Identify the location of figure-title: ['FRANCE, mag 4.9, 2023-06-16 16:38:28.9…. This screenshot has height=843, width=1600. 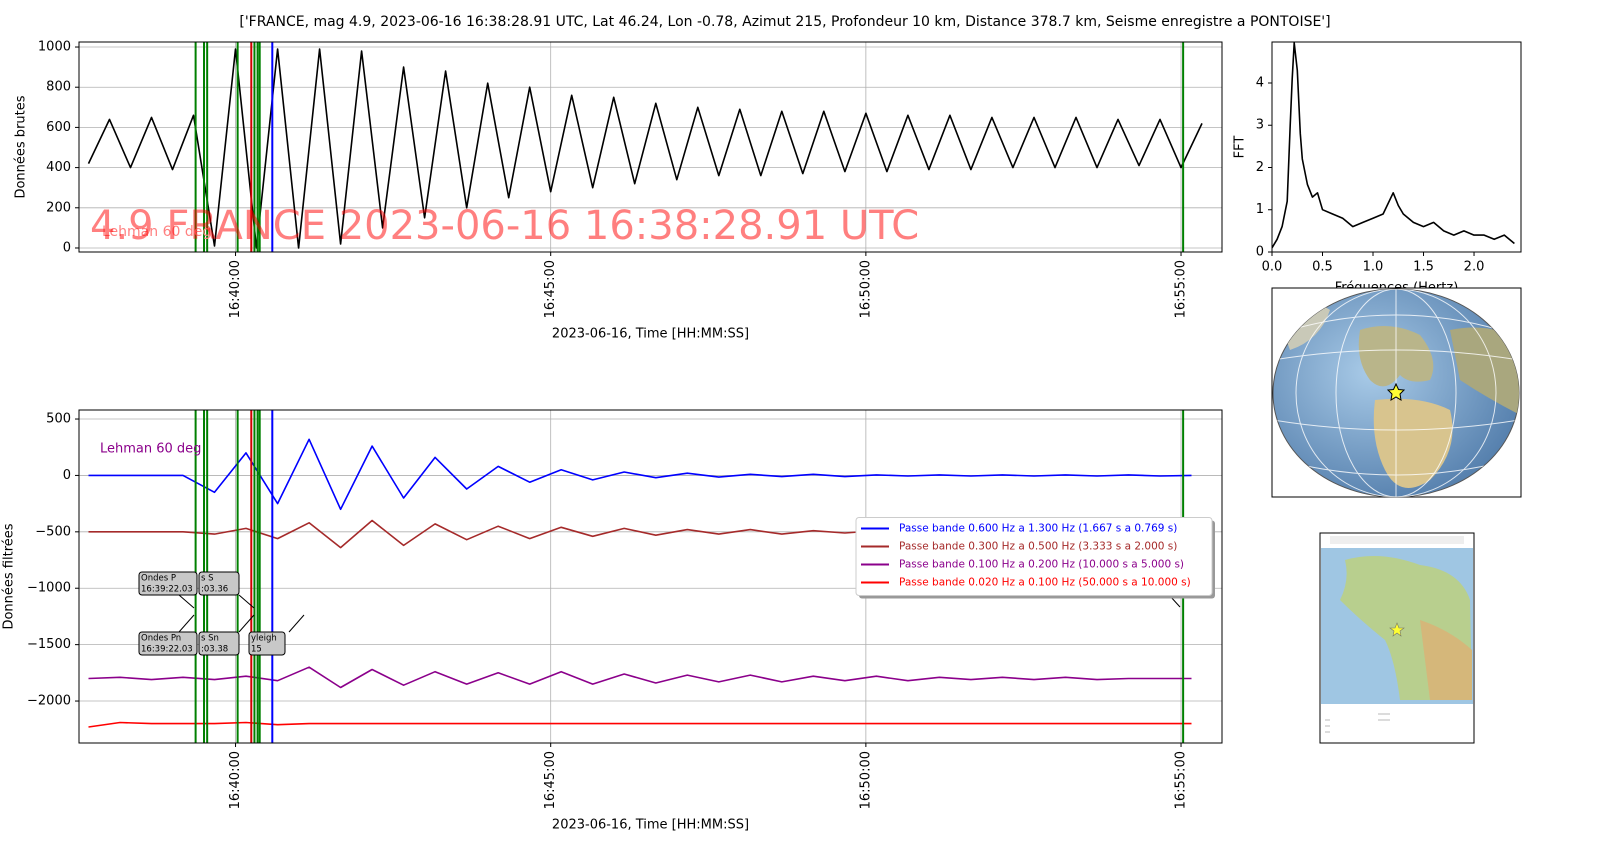
(784, 22).